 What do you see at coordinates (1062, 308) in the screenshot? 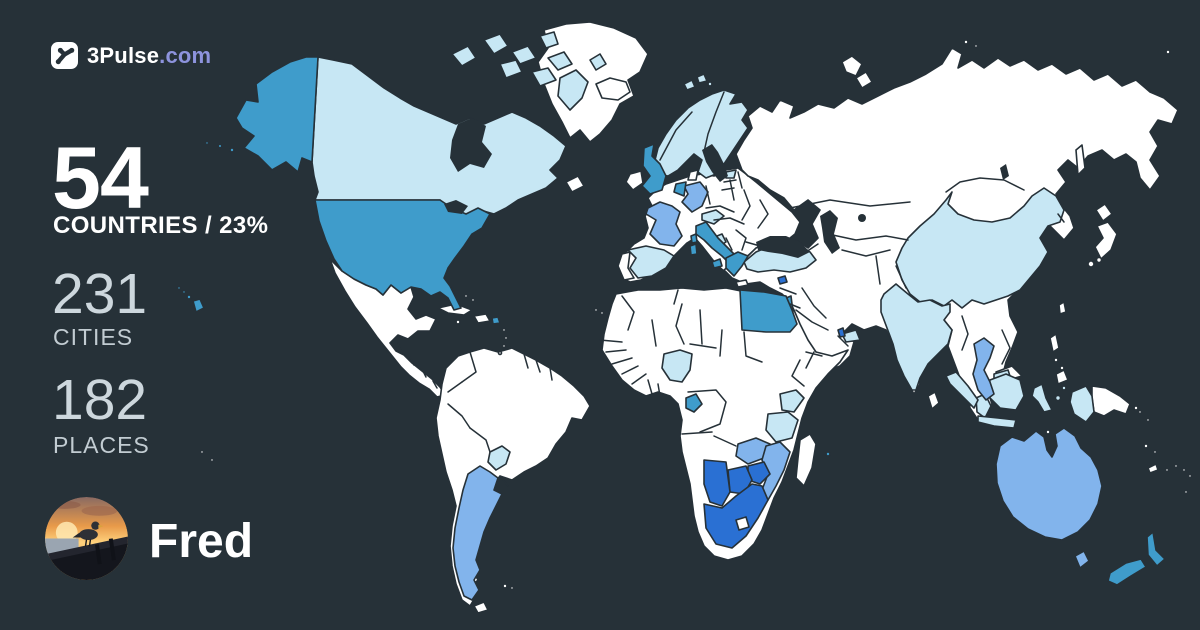
I see `country-taiwan` at bounding box center [1062, 308].